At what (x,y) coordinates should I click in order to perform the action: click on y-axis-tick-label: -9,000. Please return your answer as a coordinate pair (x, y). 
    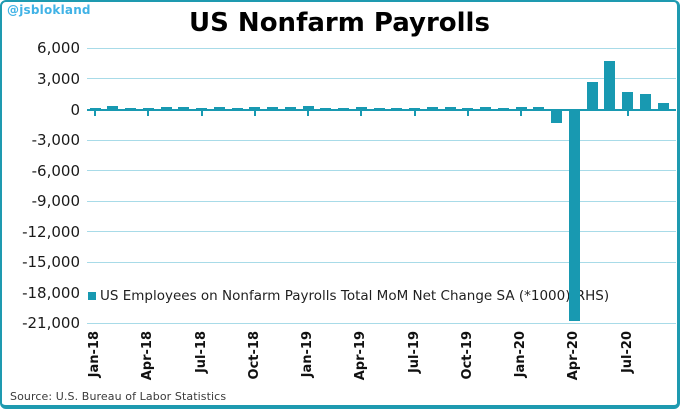
    Looking at the image, I should click on (55, 201).